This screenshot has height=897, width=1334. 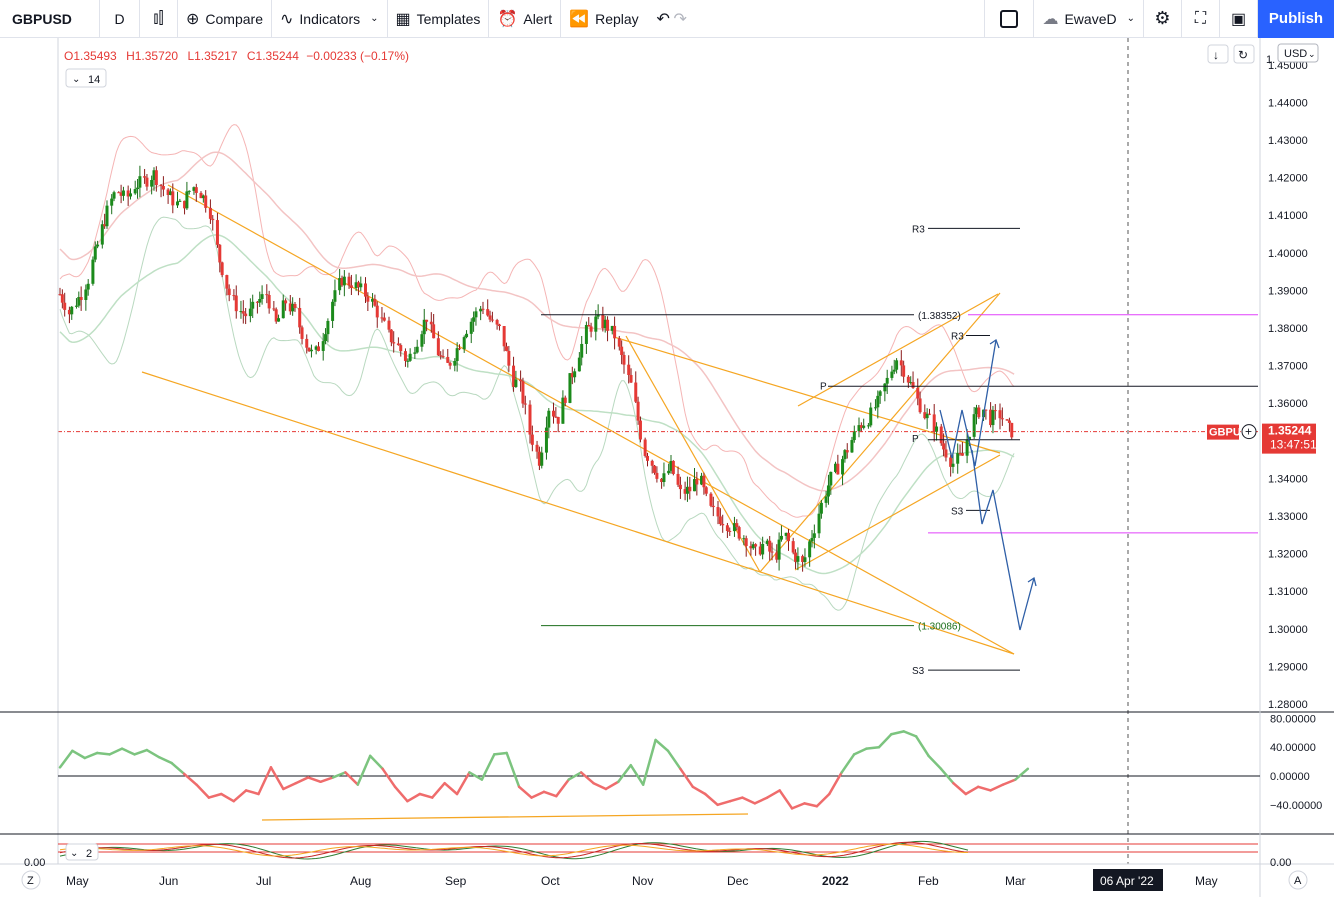 What do you see at coordinates (31, 880) in the screenshot?
I see `timezone-button` at bounding box center [31, 880].